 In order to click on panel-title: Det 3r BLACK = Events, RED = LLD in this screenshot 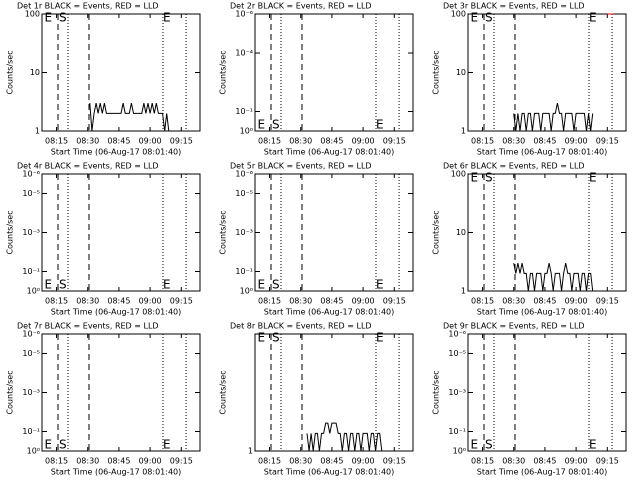, I will do `click(514, 6)`.